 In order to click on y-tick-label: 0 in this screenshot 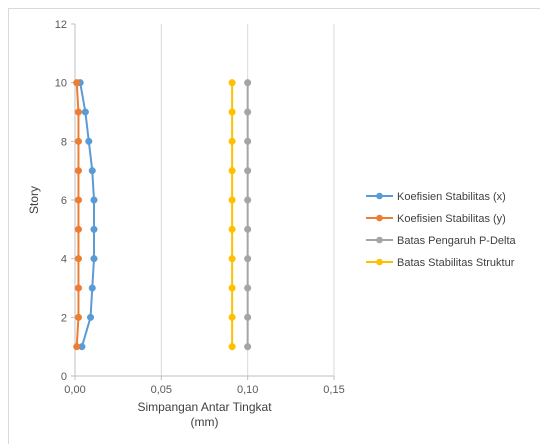, I will do `click(64, 377)`.